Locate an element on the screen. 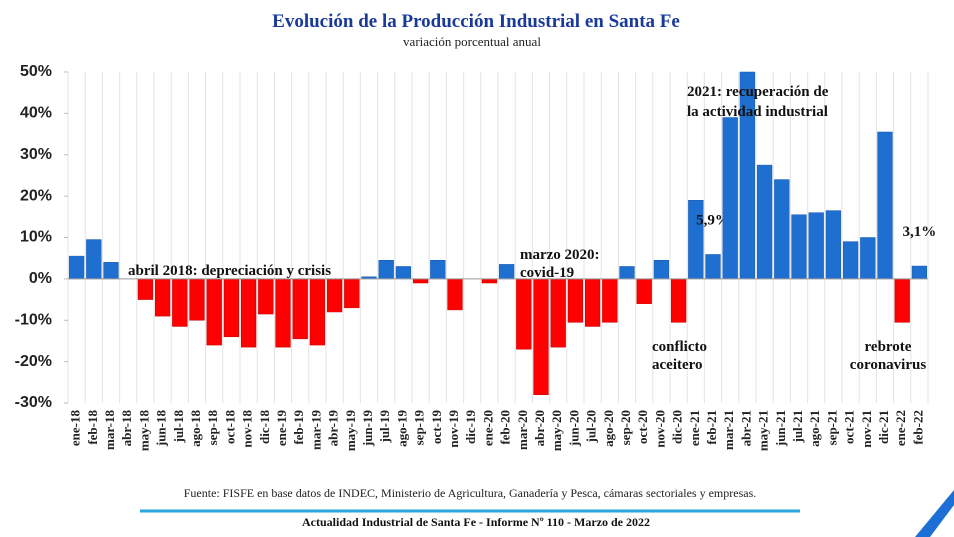 This screenshot has width=954, height=537. x-tick-label: feb-19 is located at coordinates (298, 427).